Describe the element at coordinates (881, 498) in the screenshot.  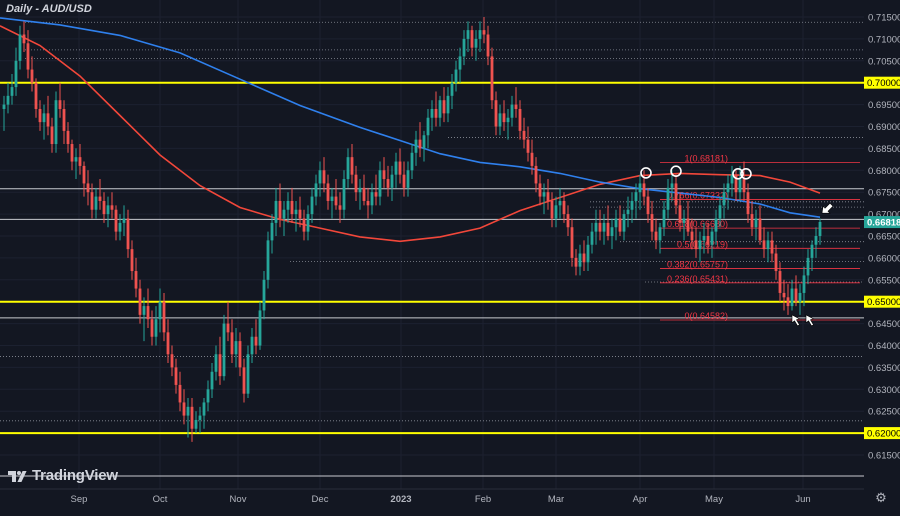
I see `gear-icon: ⚙` at that location.